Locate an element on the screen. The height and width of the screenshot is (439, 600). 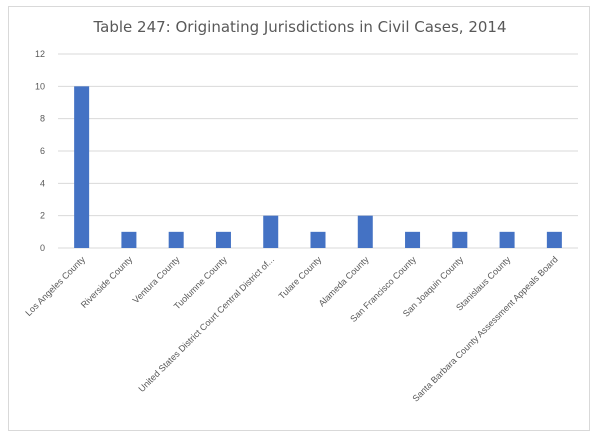
x-category-label: Ventura County is located at coordinates (156, 279).